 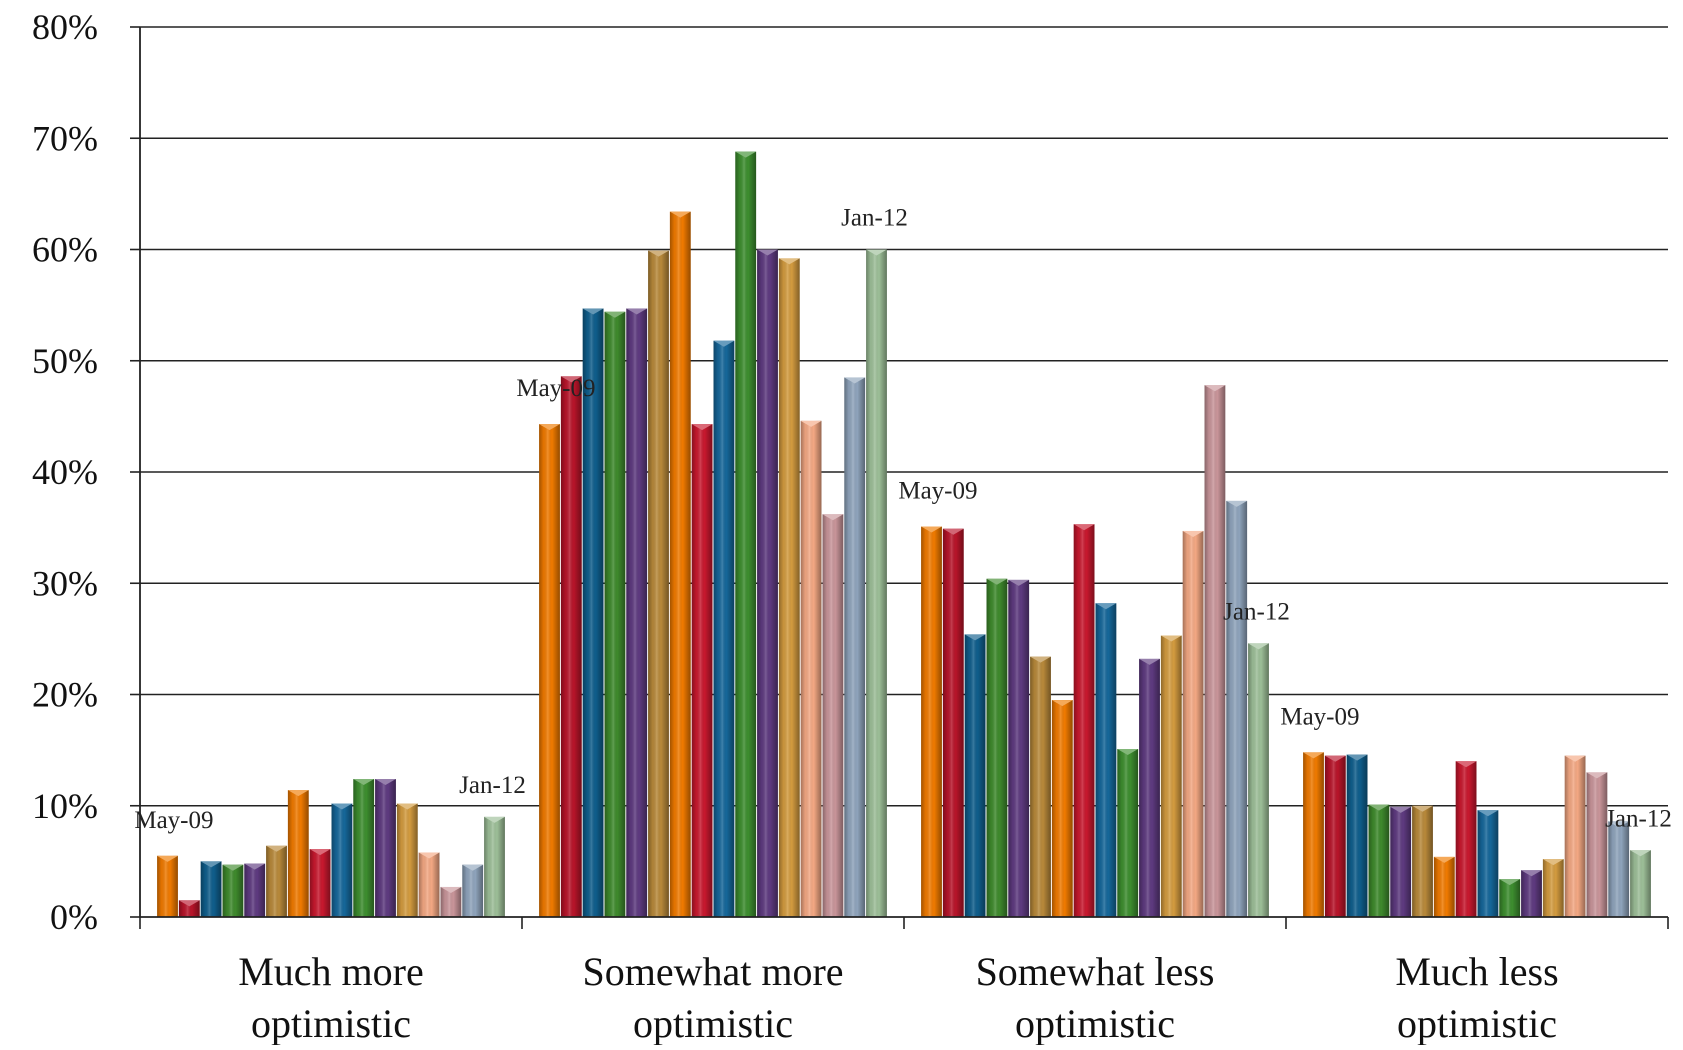 What do you see at coordinates (65, 806) in the screenshot?
I see `y-tick-label: 10%` at bounding box center [65, 806].